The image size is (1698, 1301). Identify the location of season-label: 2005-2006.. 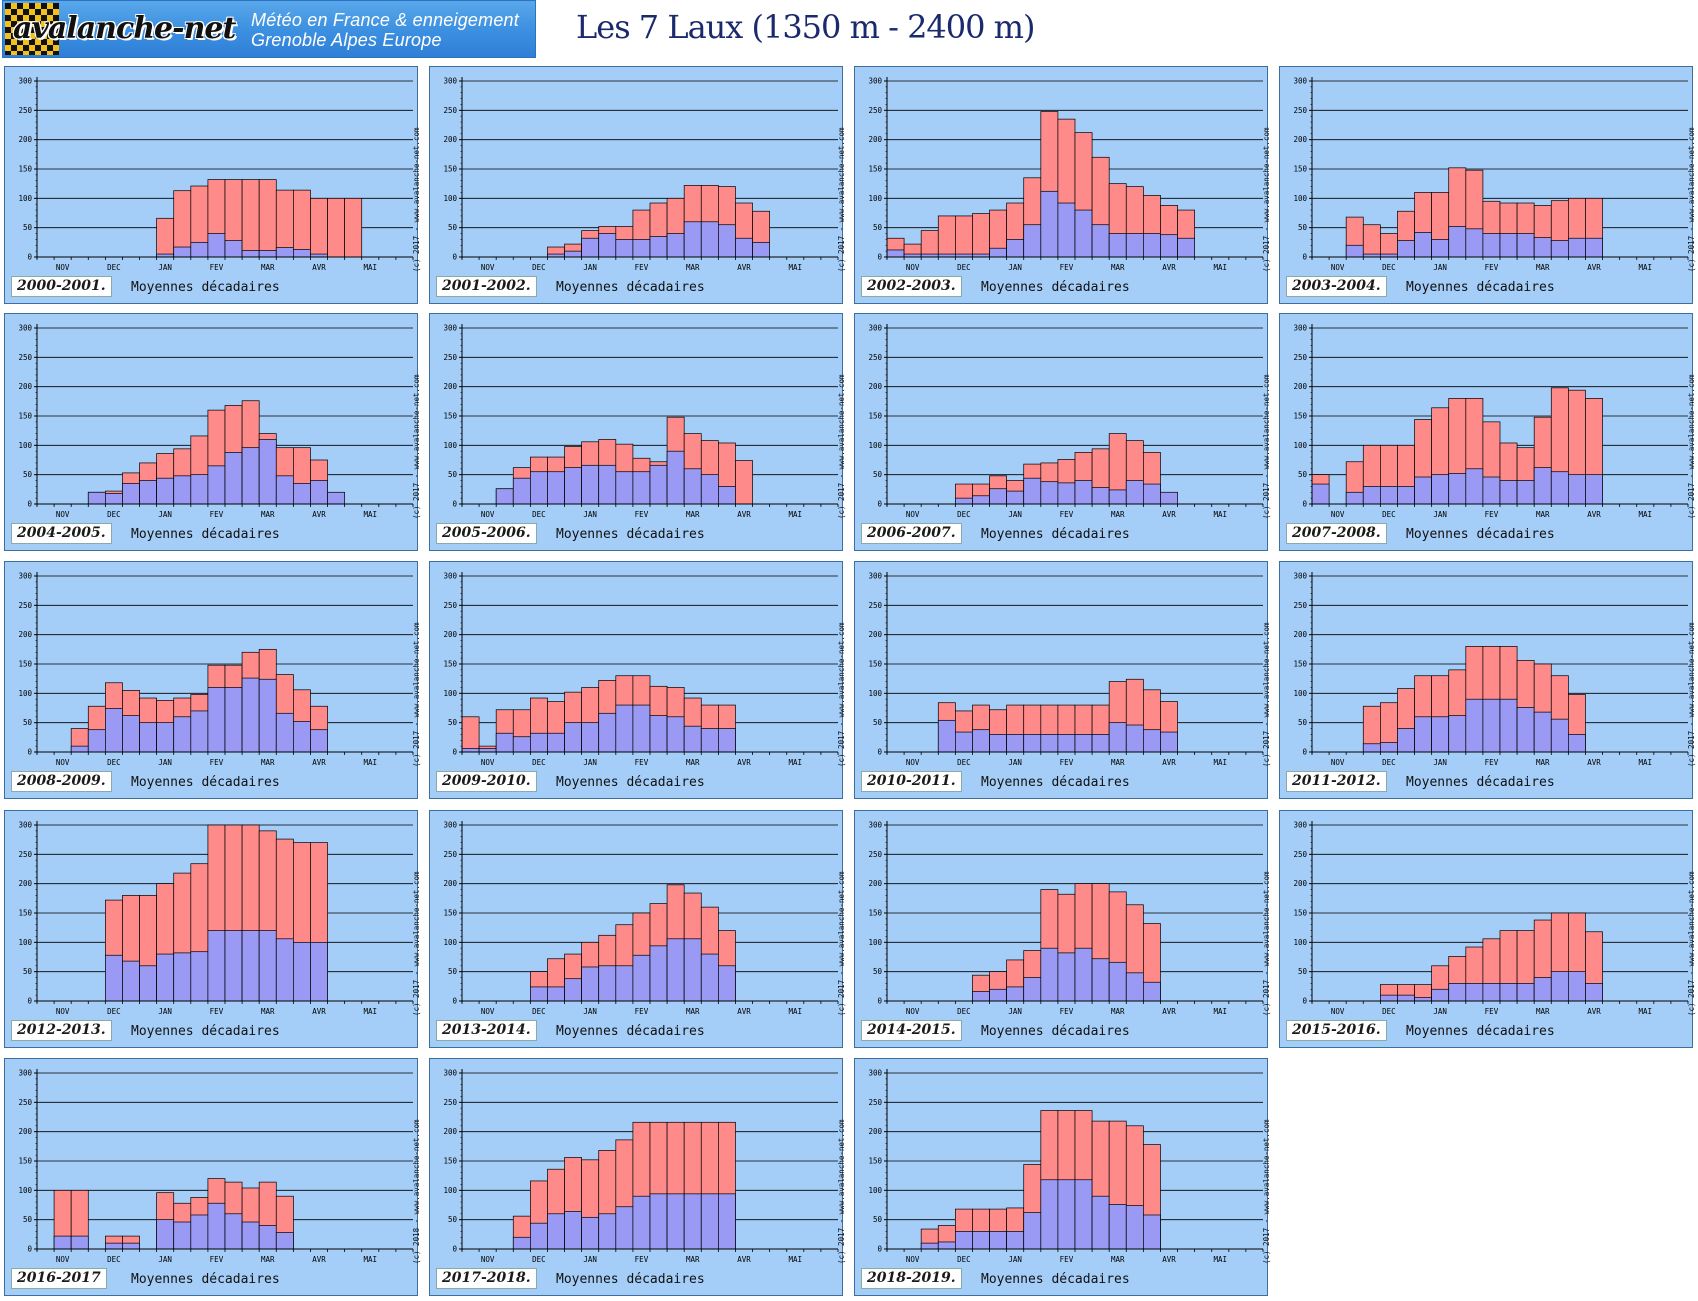
(486, 533).